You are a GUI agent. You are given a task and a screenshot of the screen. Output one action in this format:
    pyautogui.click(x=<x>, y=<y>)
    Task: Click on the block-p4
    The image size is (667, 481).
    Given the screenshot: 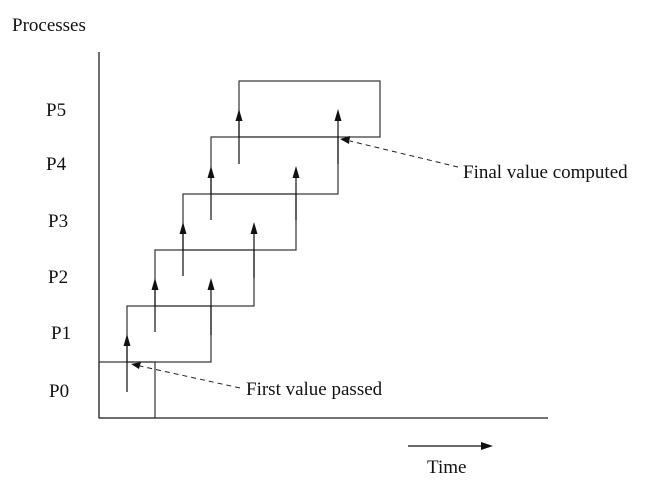 What is the action you would take?
    pyautogui.click(x=274, y=165)
    